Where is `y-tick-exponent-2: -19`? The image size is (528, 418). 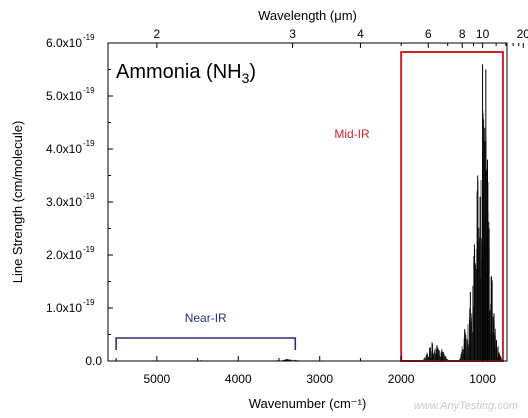
y-tick-exponent-2: -19 is located at coordinates (89, 249).